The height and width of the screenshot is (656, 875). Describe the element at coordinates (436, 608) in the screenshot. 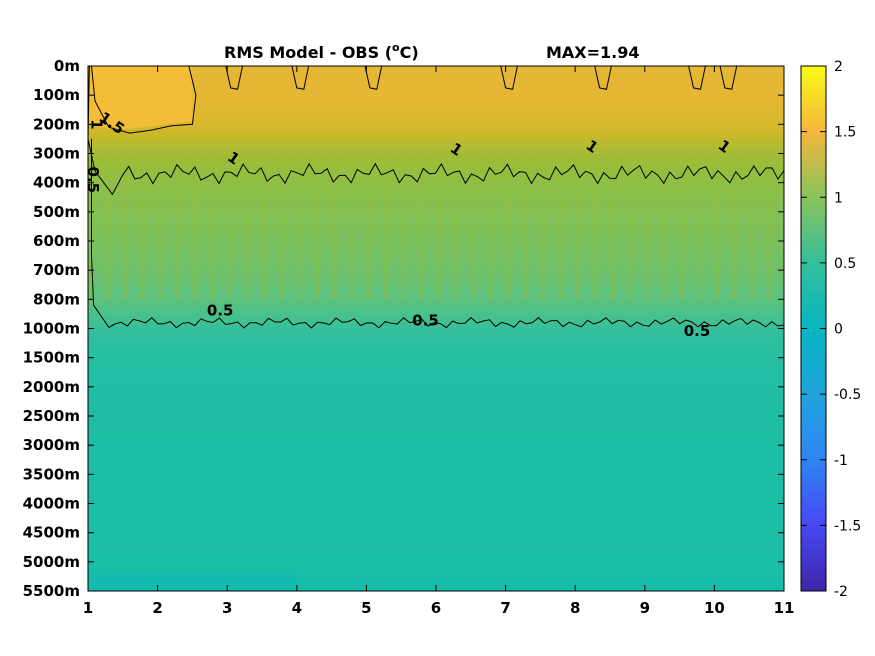

I see `x-tick-label: 6` at that location.